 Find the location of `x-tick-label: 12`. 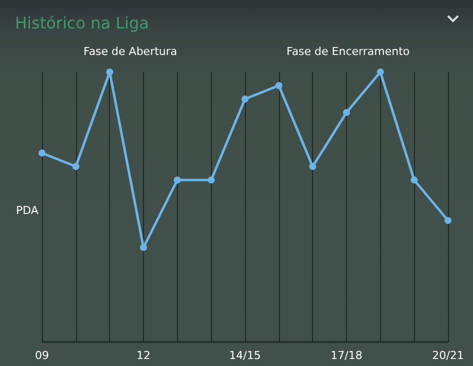

x-tick-label: 12 is located at coordinates (143, 355).